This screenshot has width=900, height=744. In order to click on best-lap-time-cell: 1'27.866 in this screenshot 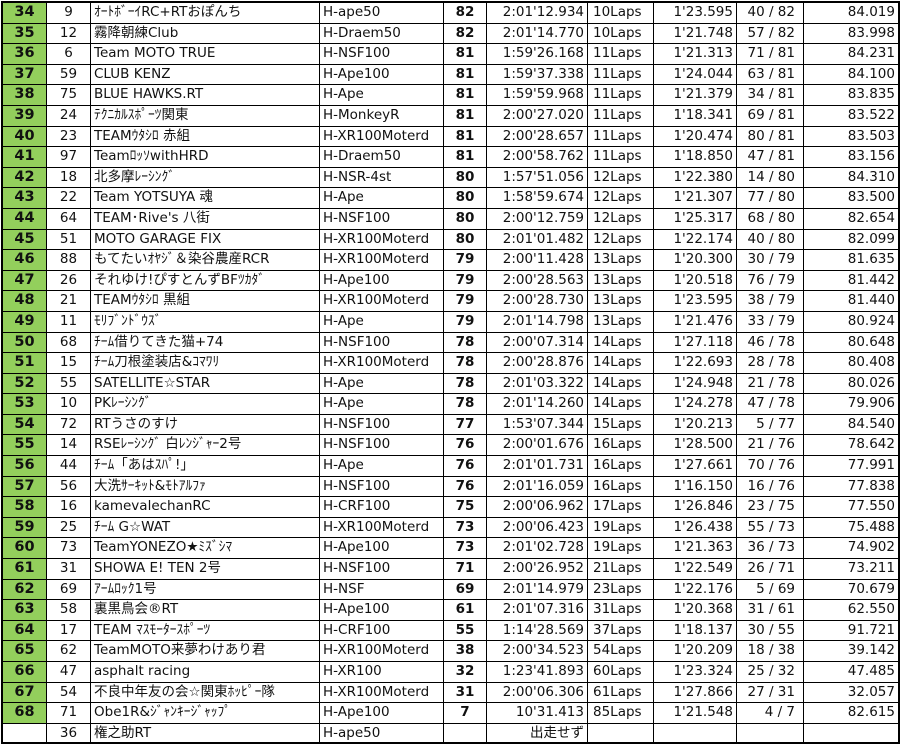, I will do `click(695, 693)`.